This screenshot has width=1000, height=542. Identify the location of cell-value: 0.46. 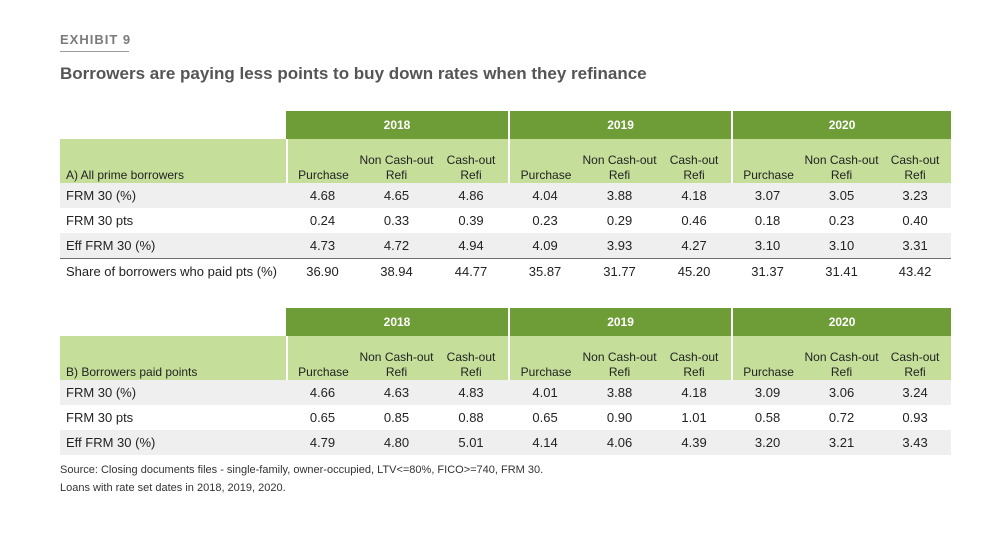
(694, 220).